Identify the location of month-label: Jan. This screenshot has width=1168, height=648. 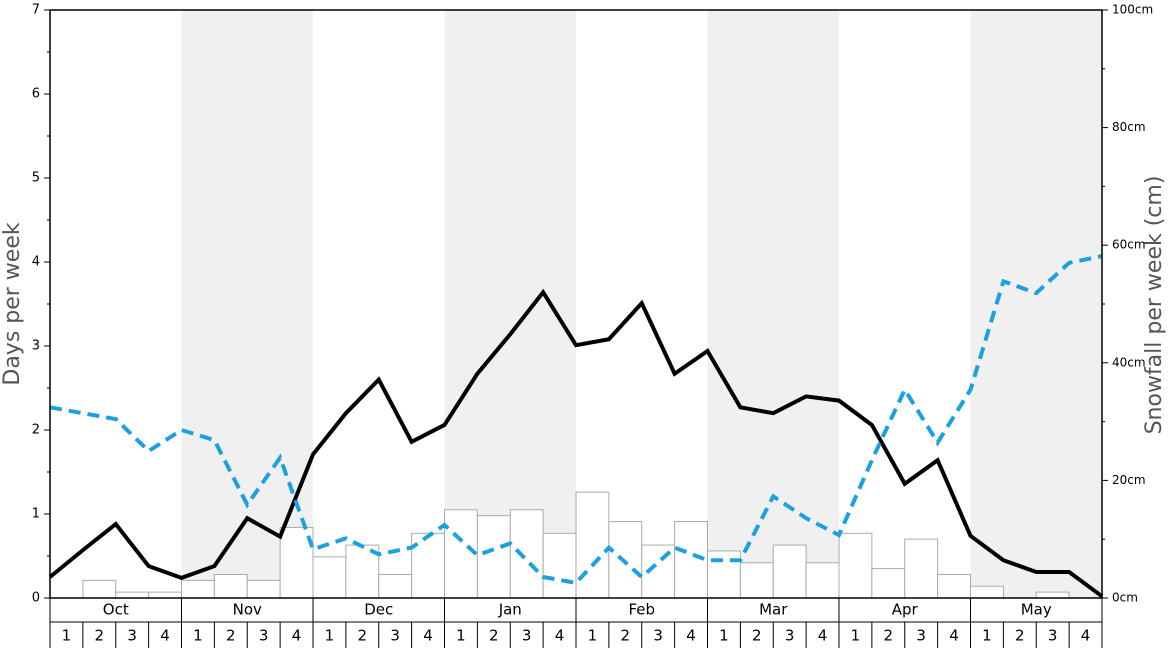
(510, 610).